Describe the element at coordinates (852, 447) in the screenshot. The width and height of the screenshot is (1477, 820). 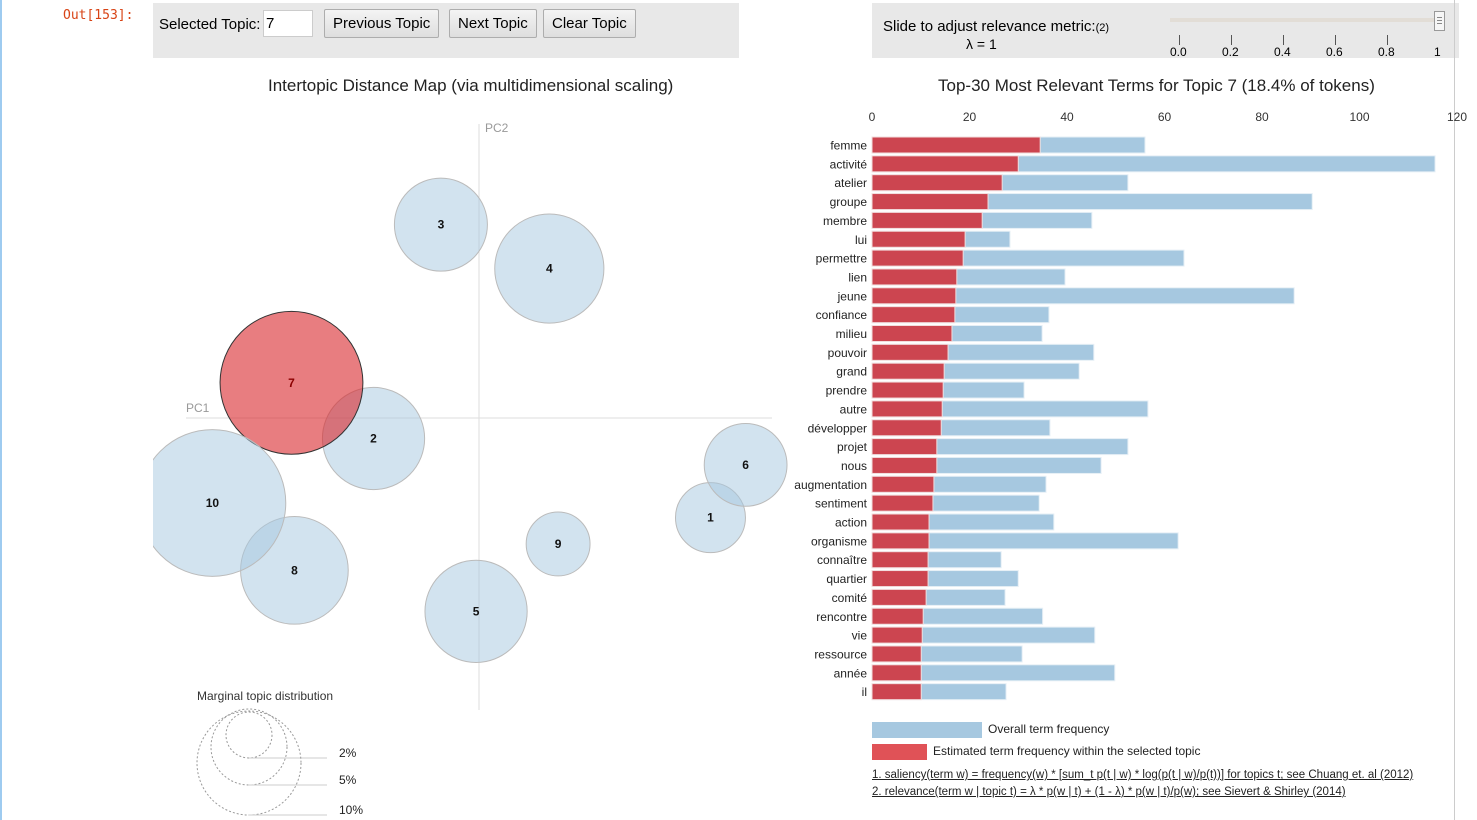
I see `term-label: projet` at that location.